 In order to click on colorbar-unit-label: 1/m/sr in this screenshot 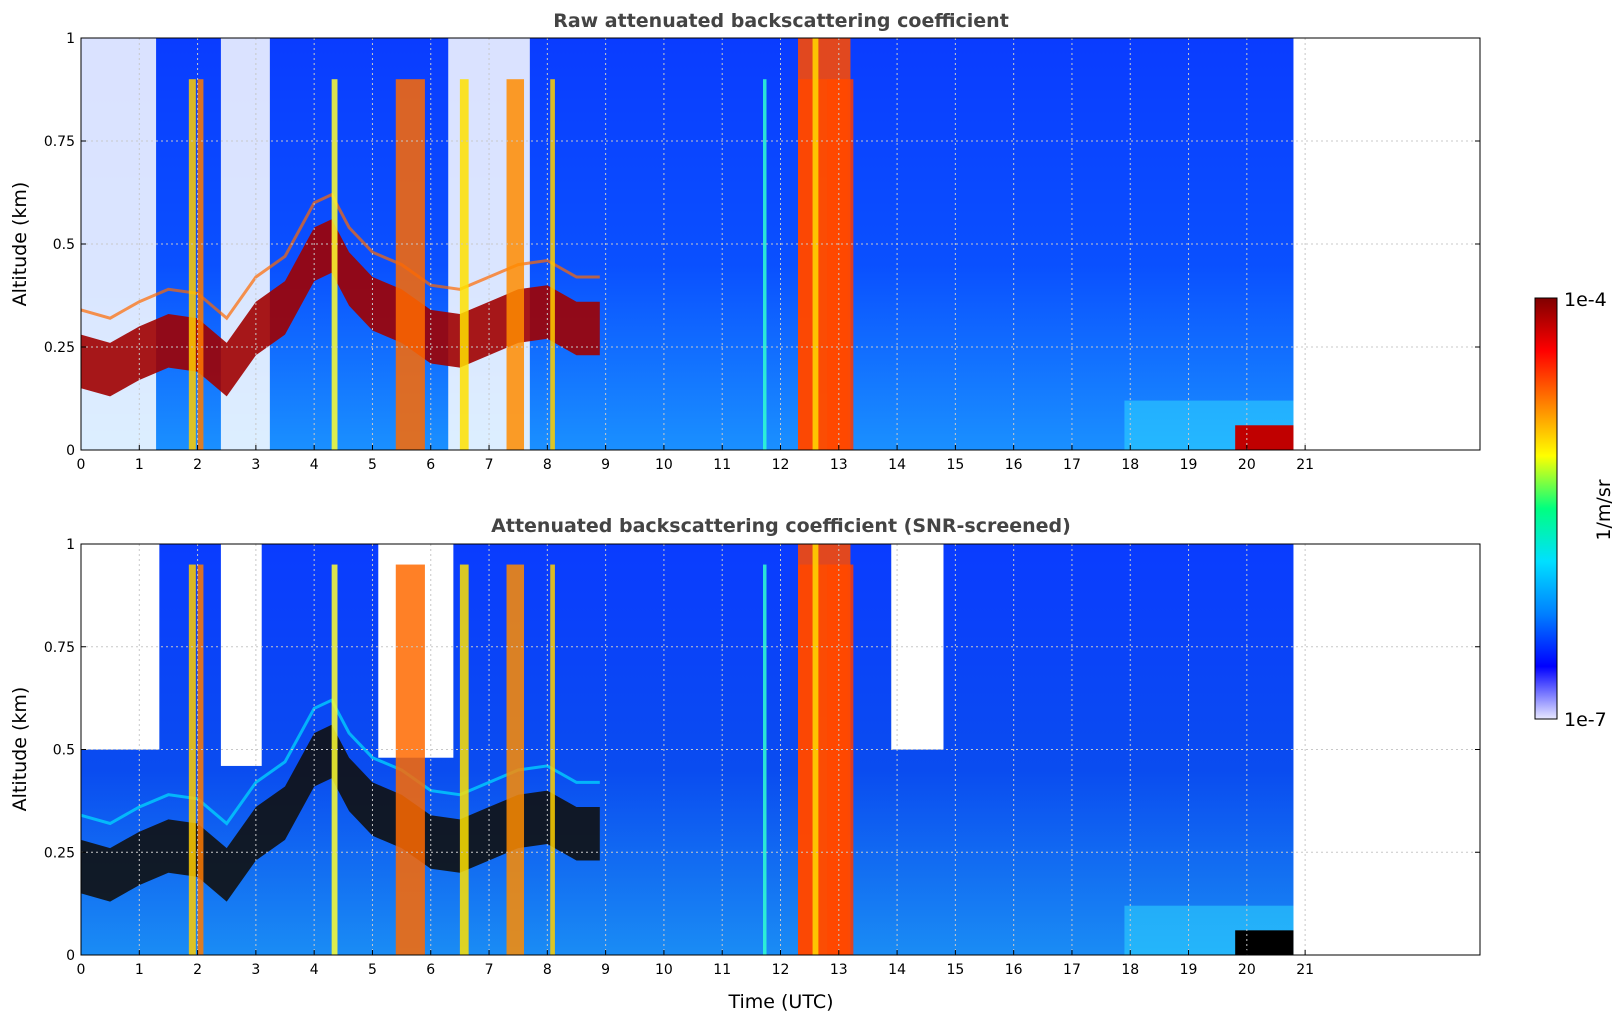, I will do `click(1604, 509)`.